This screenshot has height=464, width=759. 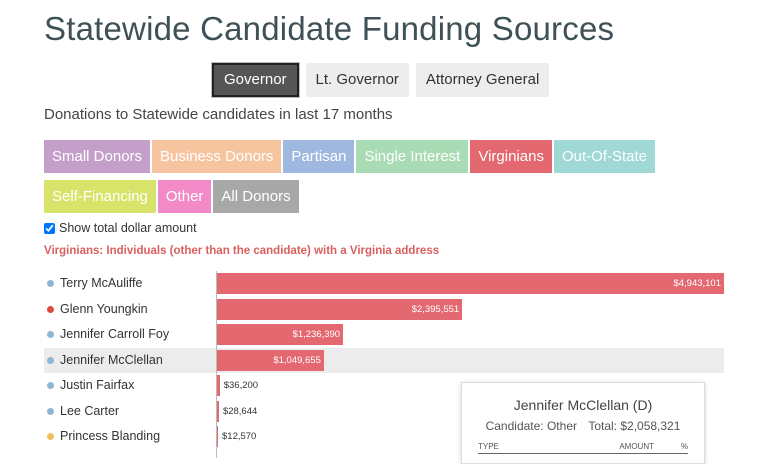 I want to click on candidate-name: Princess Blanding, so click(x=110, y=436).